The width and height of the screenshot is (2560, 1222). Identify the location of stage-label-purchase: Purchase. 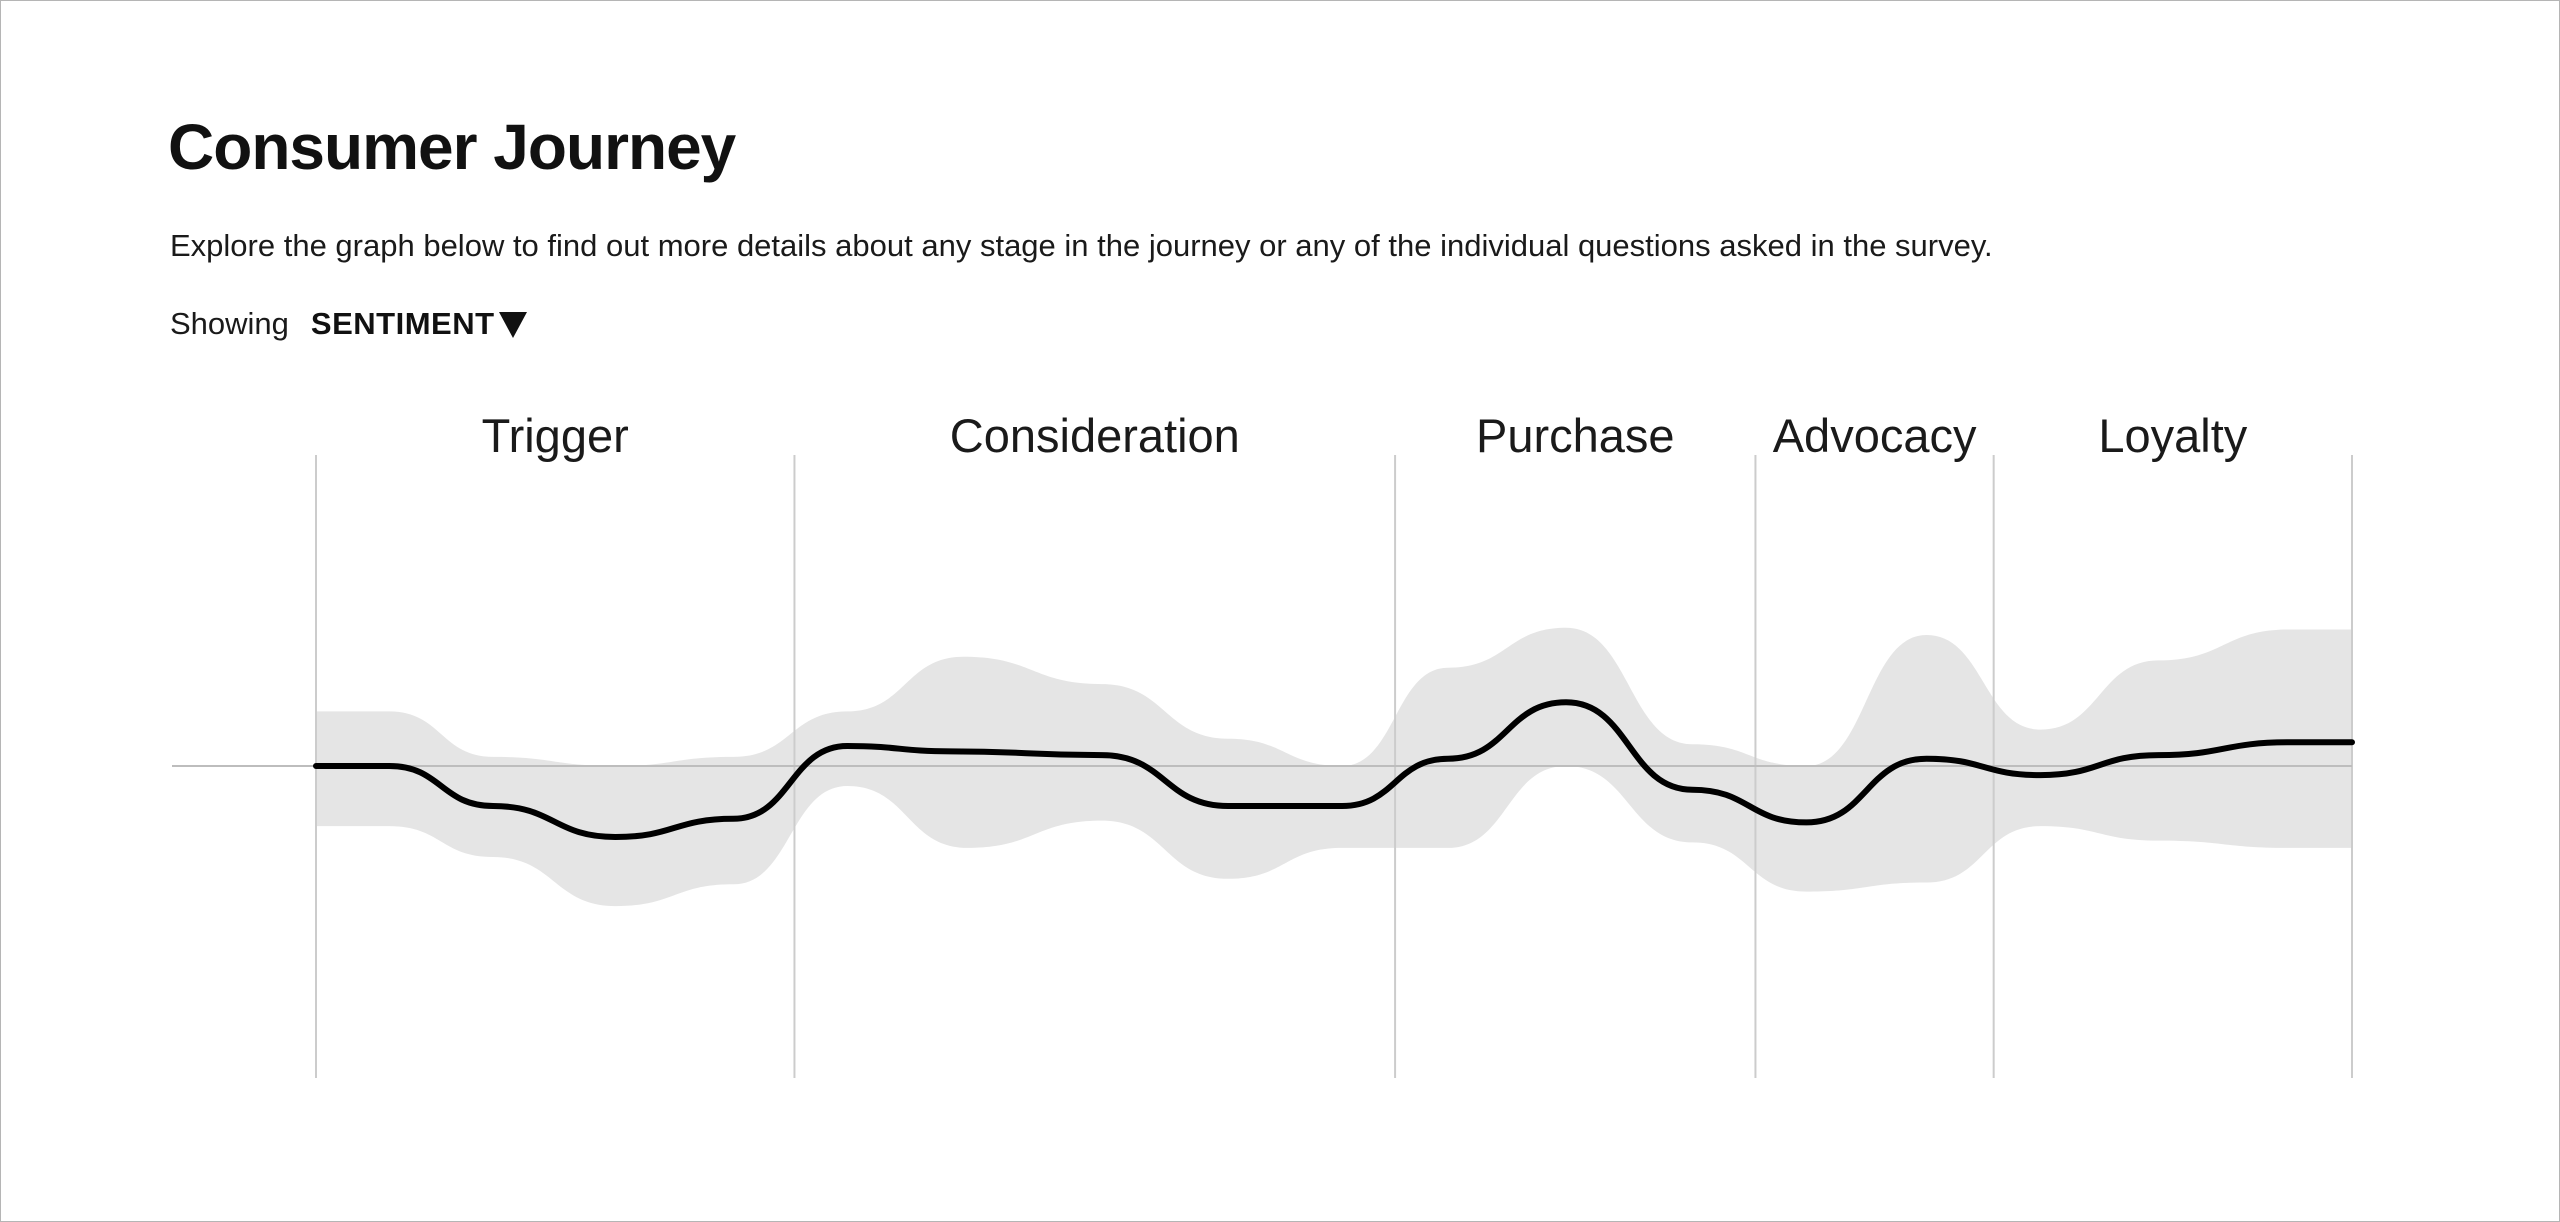
(1575, 435).